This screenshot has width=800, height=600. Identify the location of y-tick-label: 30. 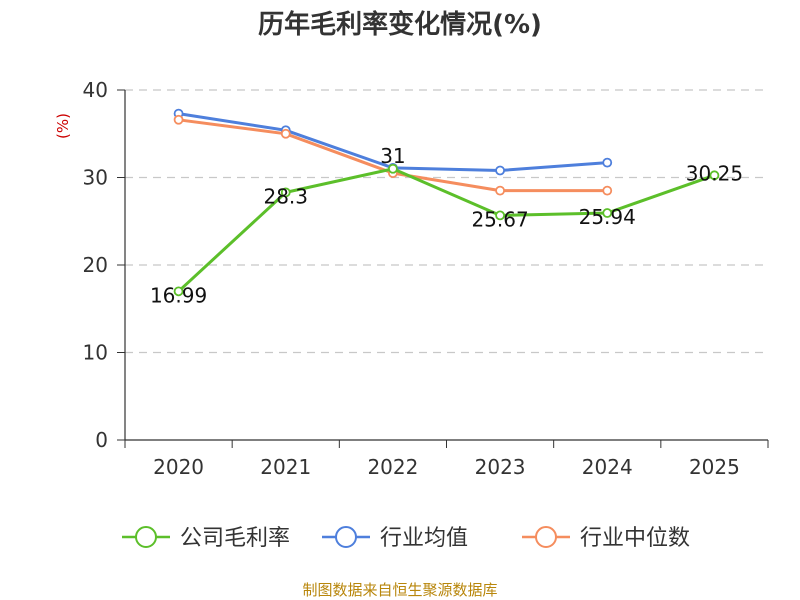
(95, 178).